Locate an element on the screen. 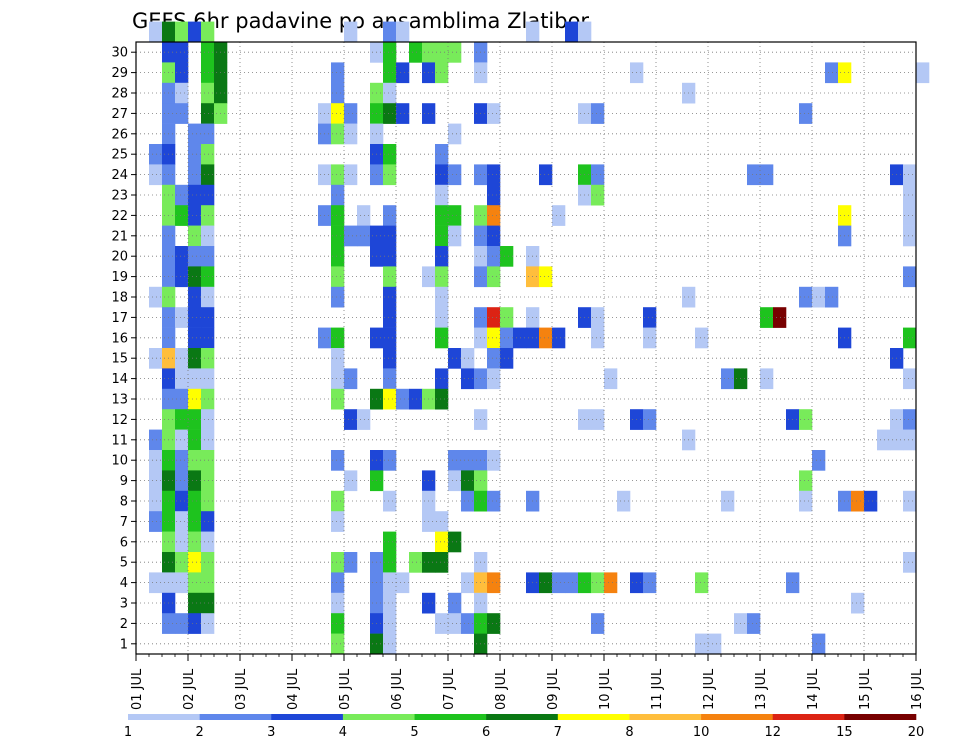 This screenshot has height=747, width=960. y-tick-label: 19 is located at coordinates (119, 277).